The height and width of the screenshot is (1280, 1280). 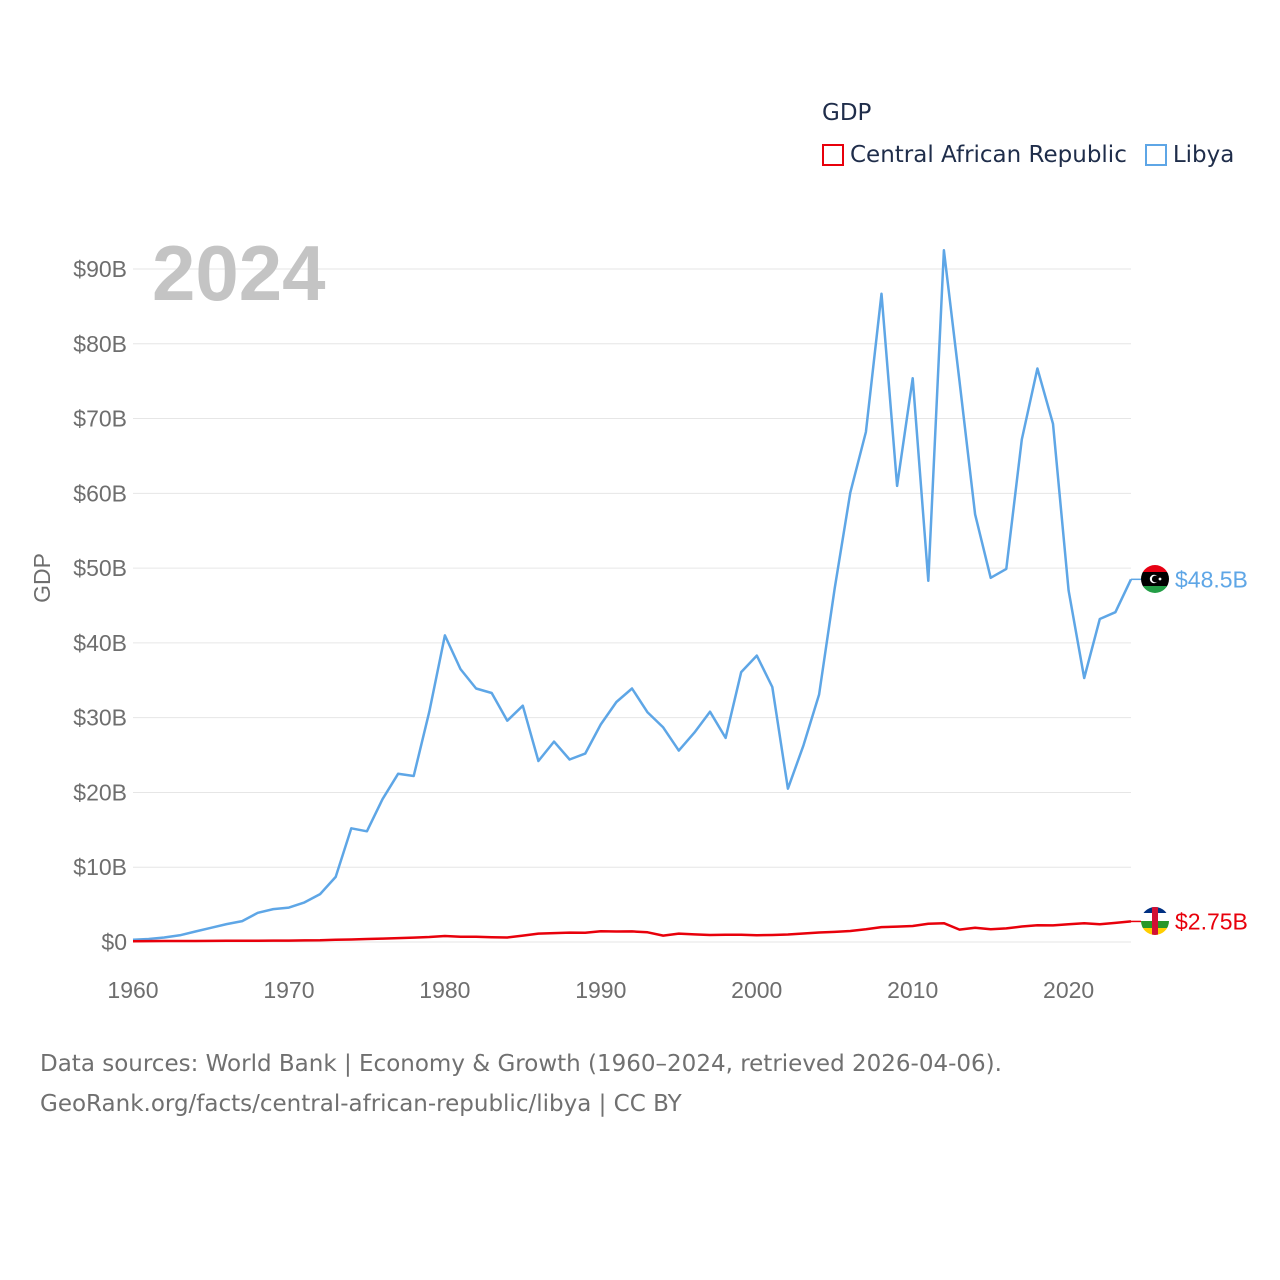 I want to click on x-tick-label: 2000, so click(x=756, y=990).